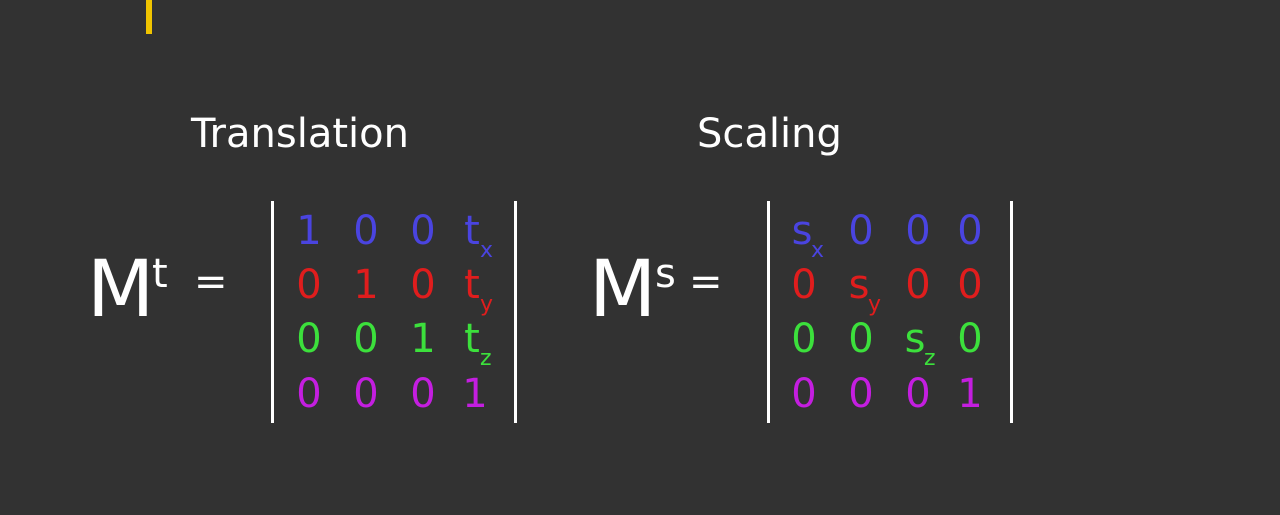 The image size is (1280, 515). I want to click on scaling-subscript-y: y, so click(875, 304).